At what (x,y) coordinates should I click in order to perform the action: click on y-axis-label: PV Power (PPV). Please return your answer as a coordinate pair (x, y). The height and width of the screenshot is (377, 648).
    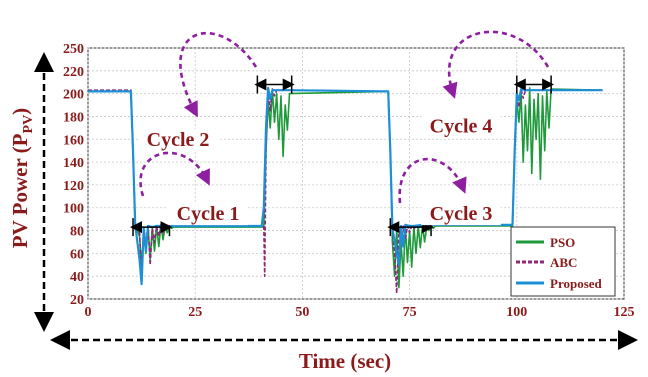
    Looking at the image, I should click on (22, 178).